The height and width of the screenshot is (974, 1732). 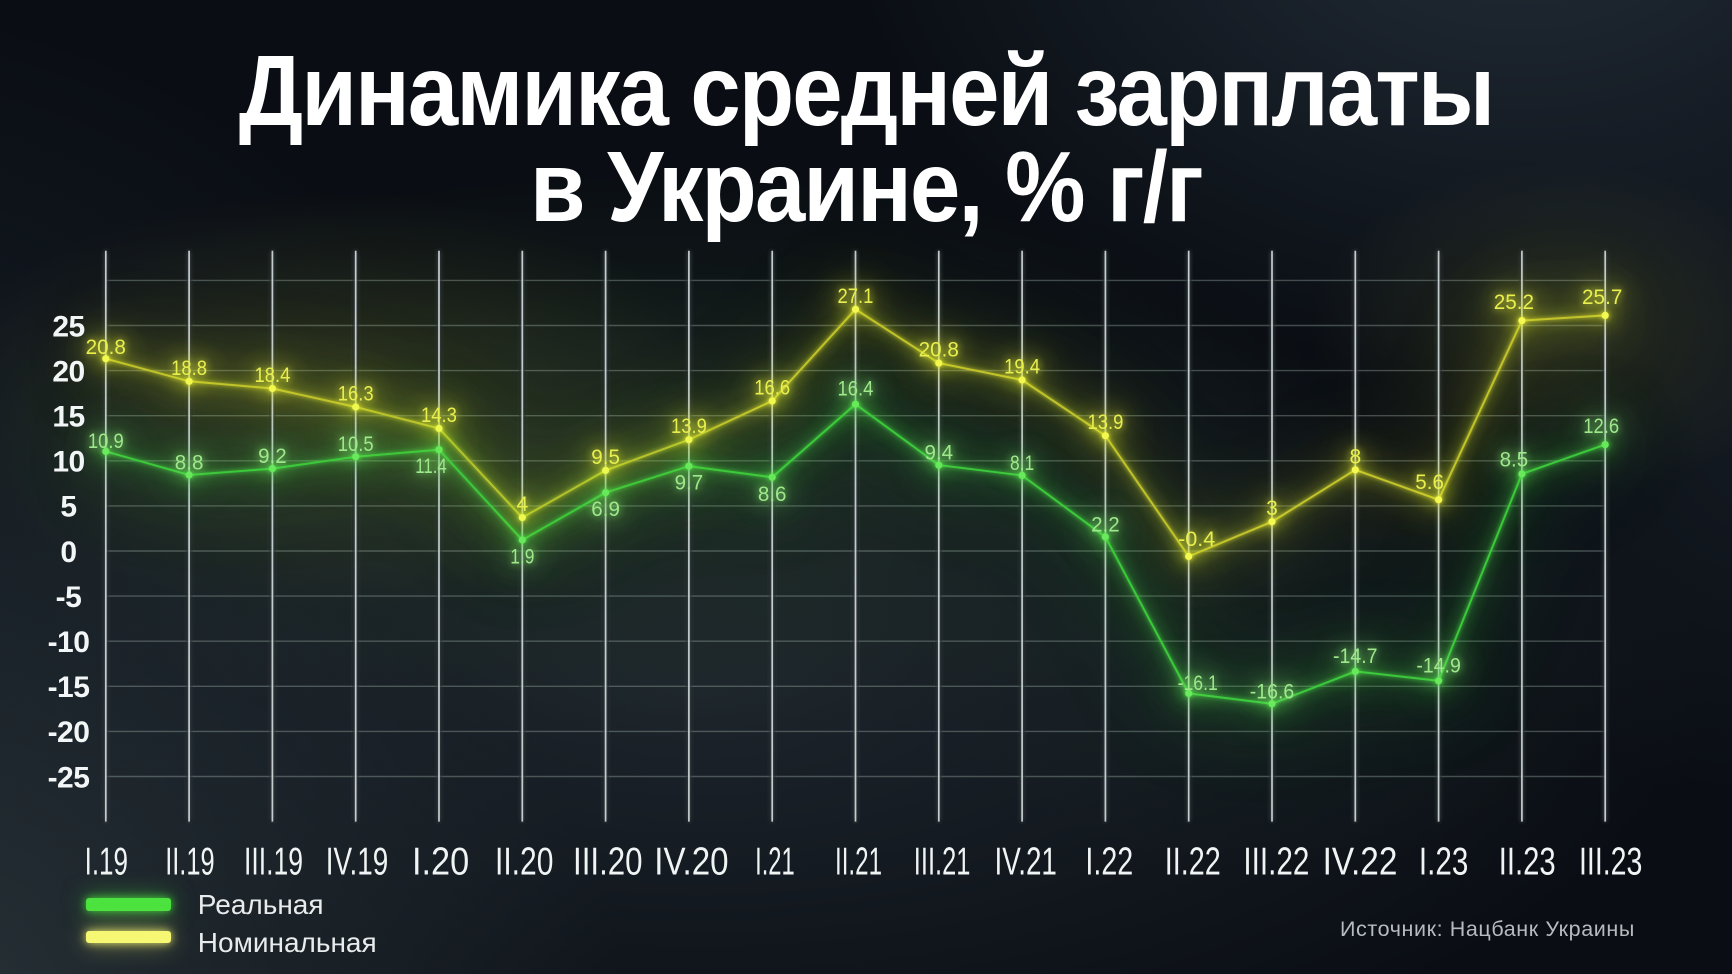 What do you see at coordinates (1527, 862) in the screenshot?
I see `svg-text: II.23` at bounding box center [1527, 862].